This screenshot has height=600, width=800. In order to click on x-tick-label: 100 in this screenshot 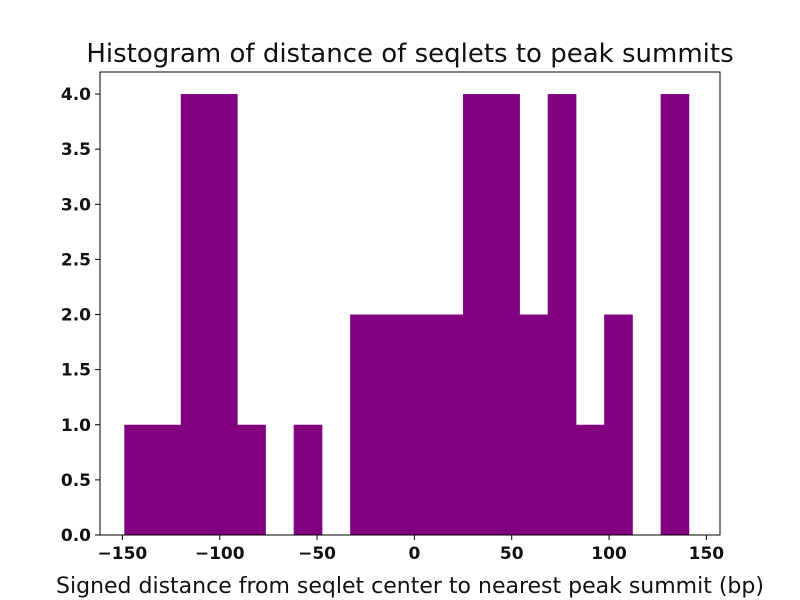, I will do `click(609, 554)`.